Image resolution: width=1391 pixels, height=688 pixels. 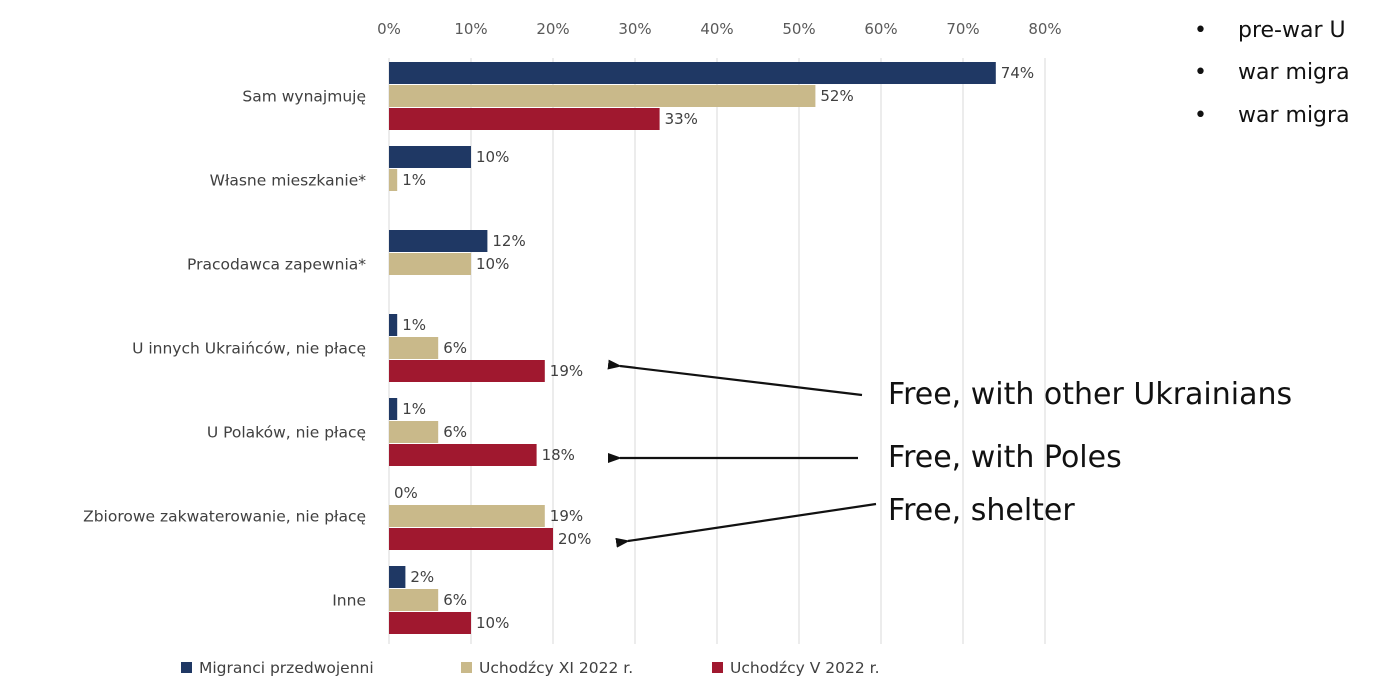 I want to click on x-tick-label: 20%, so click(x=552, y=29).